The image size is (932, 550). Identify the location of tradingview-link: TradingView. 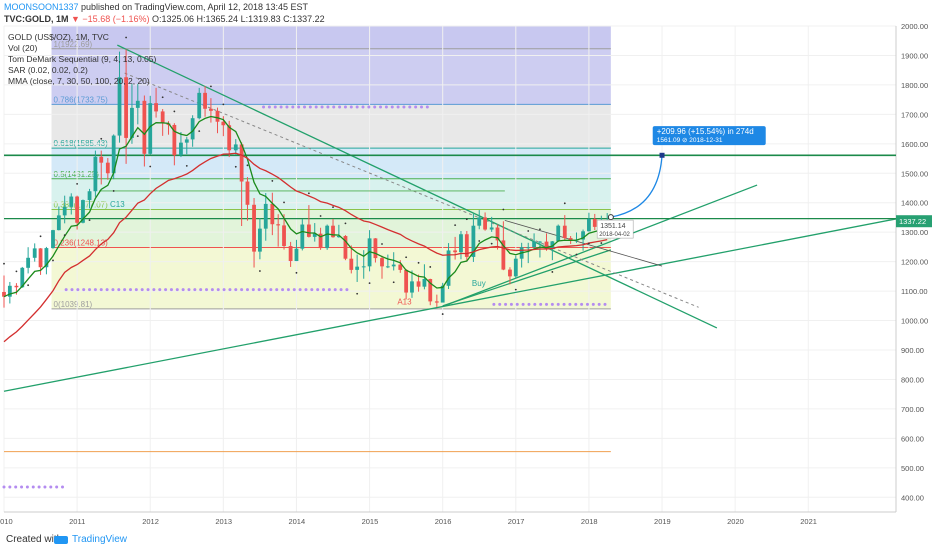
(100, 539).